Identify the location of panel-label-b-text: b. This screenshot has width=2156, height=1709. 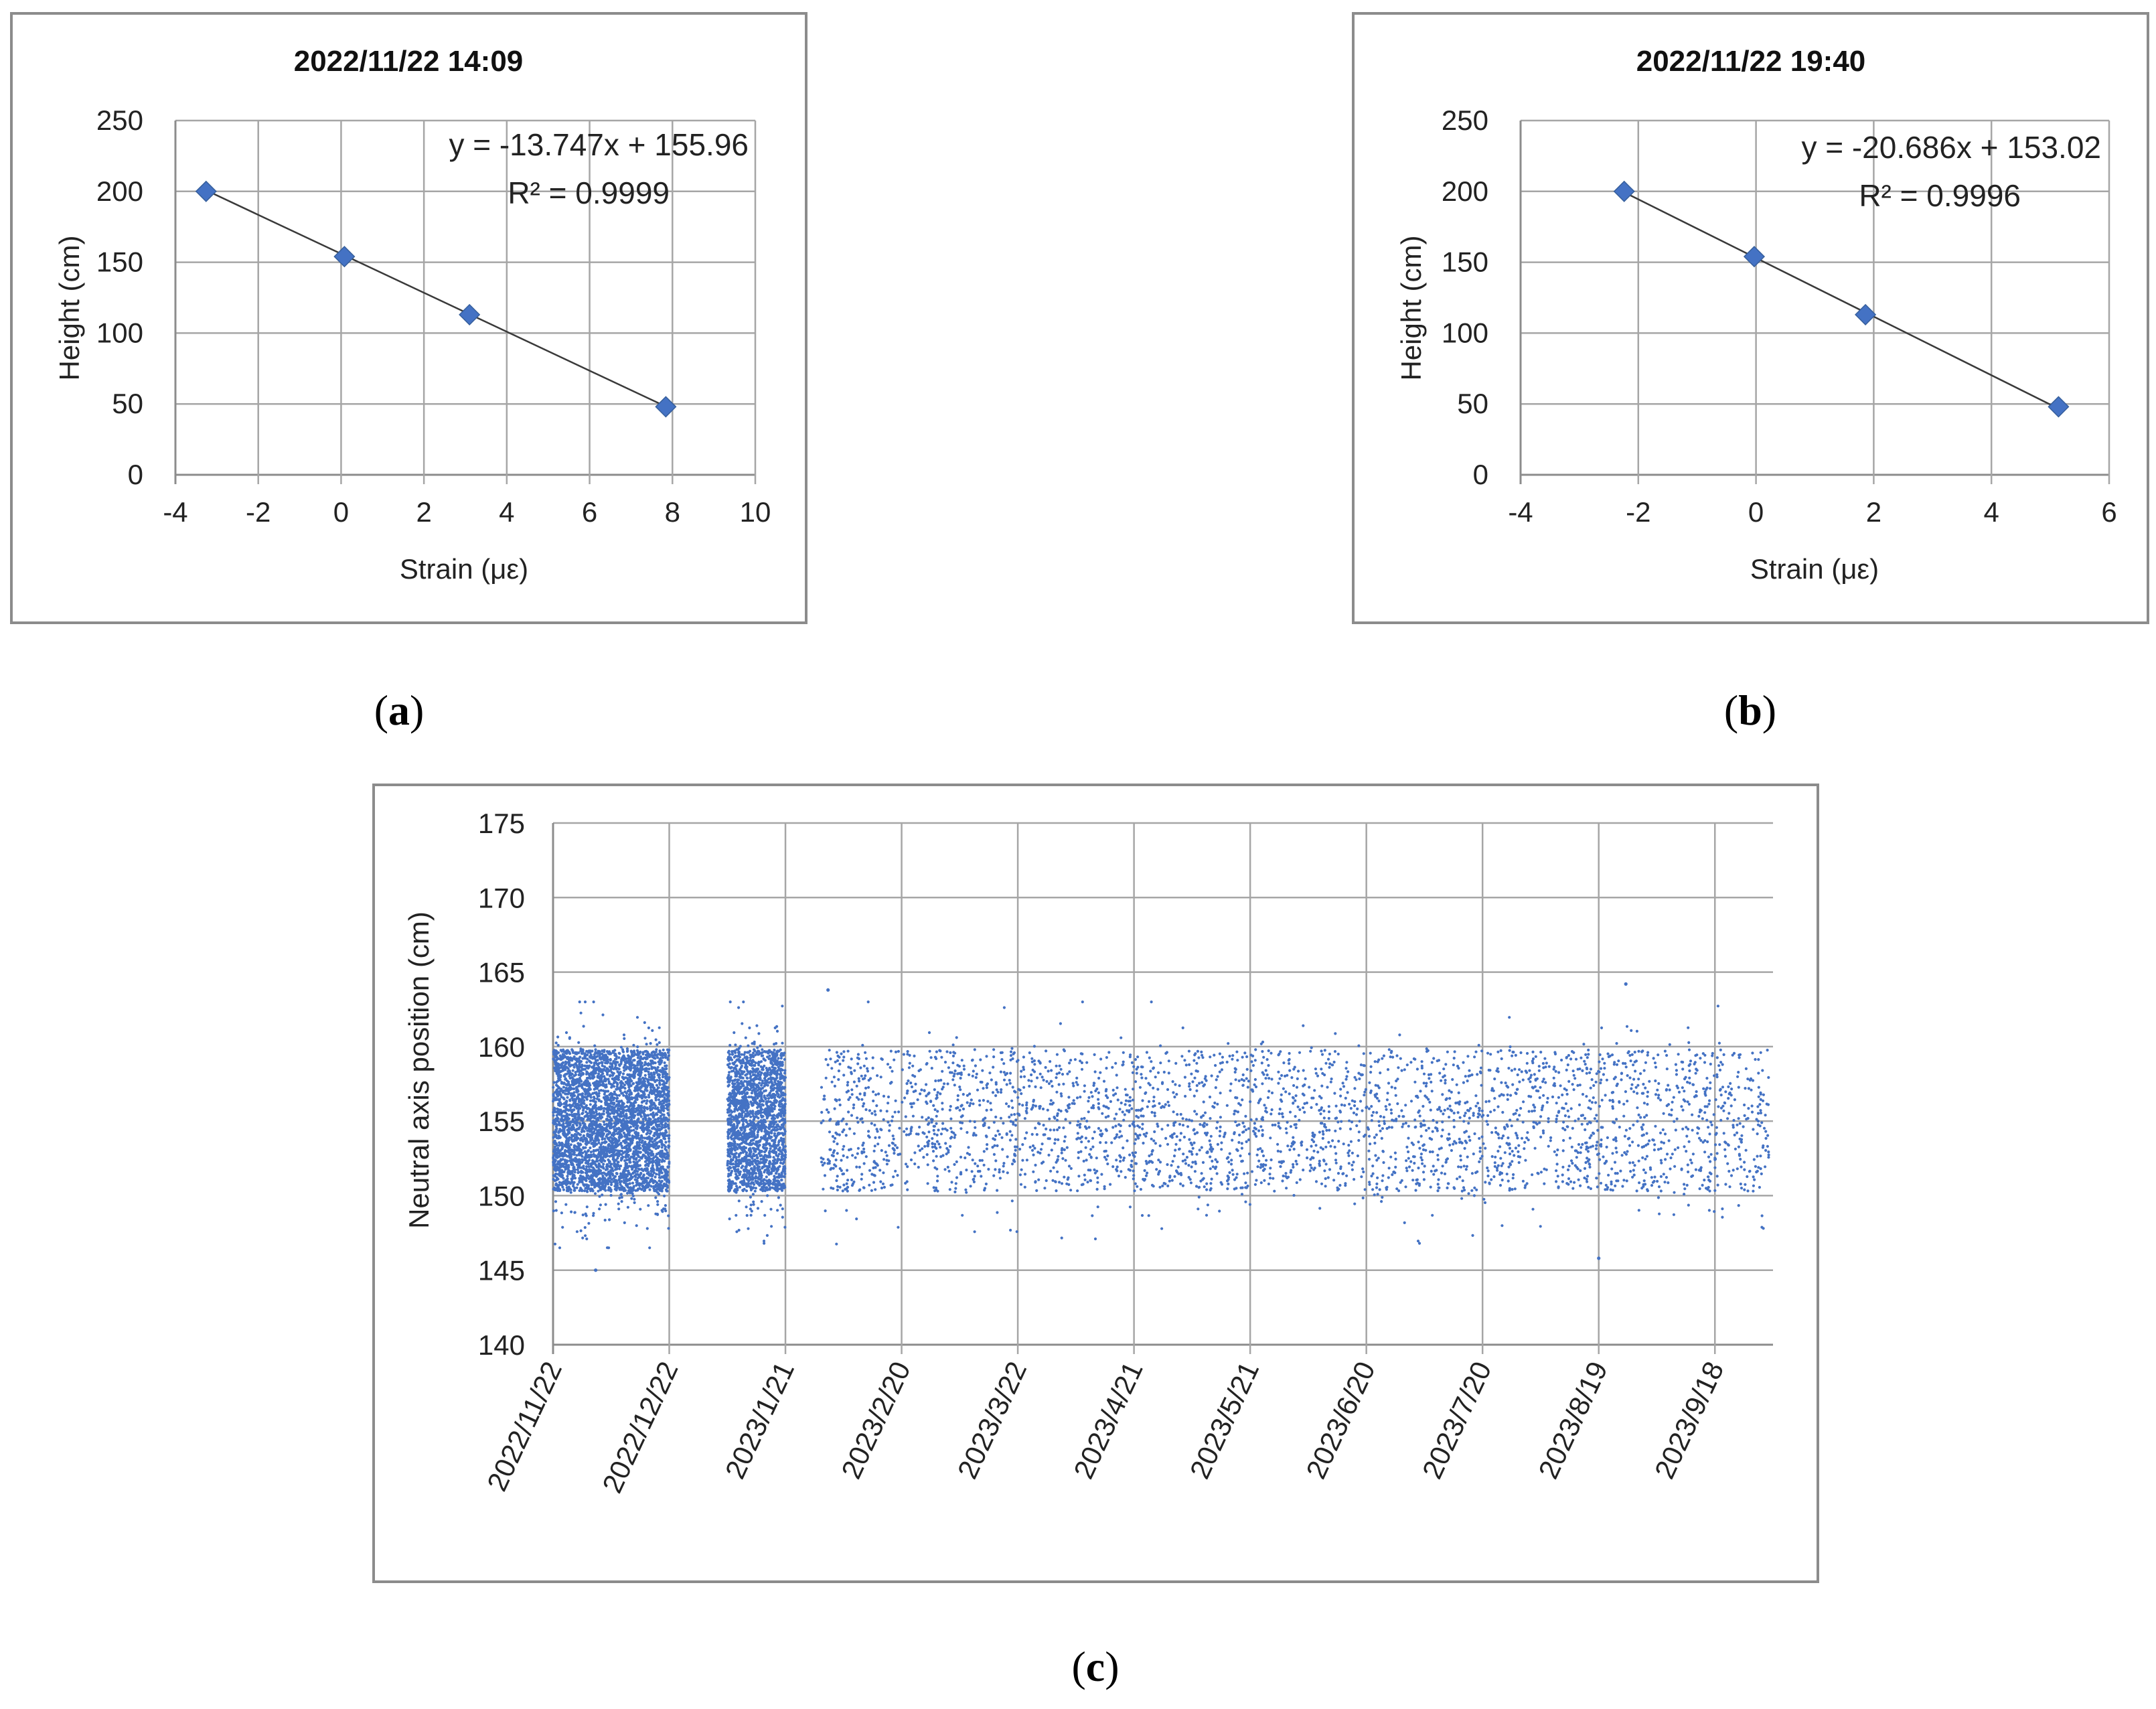
(1750, 710).